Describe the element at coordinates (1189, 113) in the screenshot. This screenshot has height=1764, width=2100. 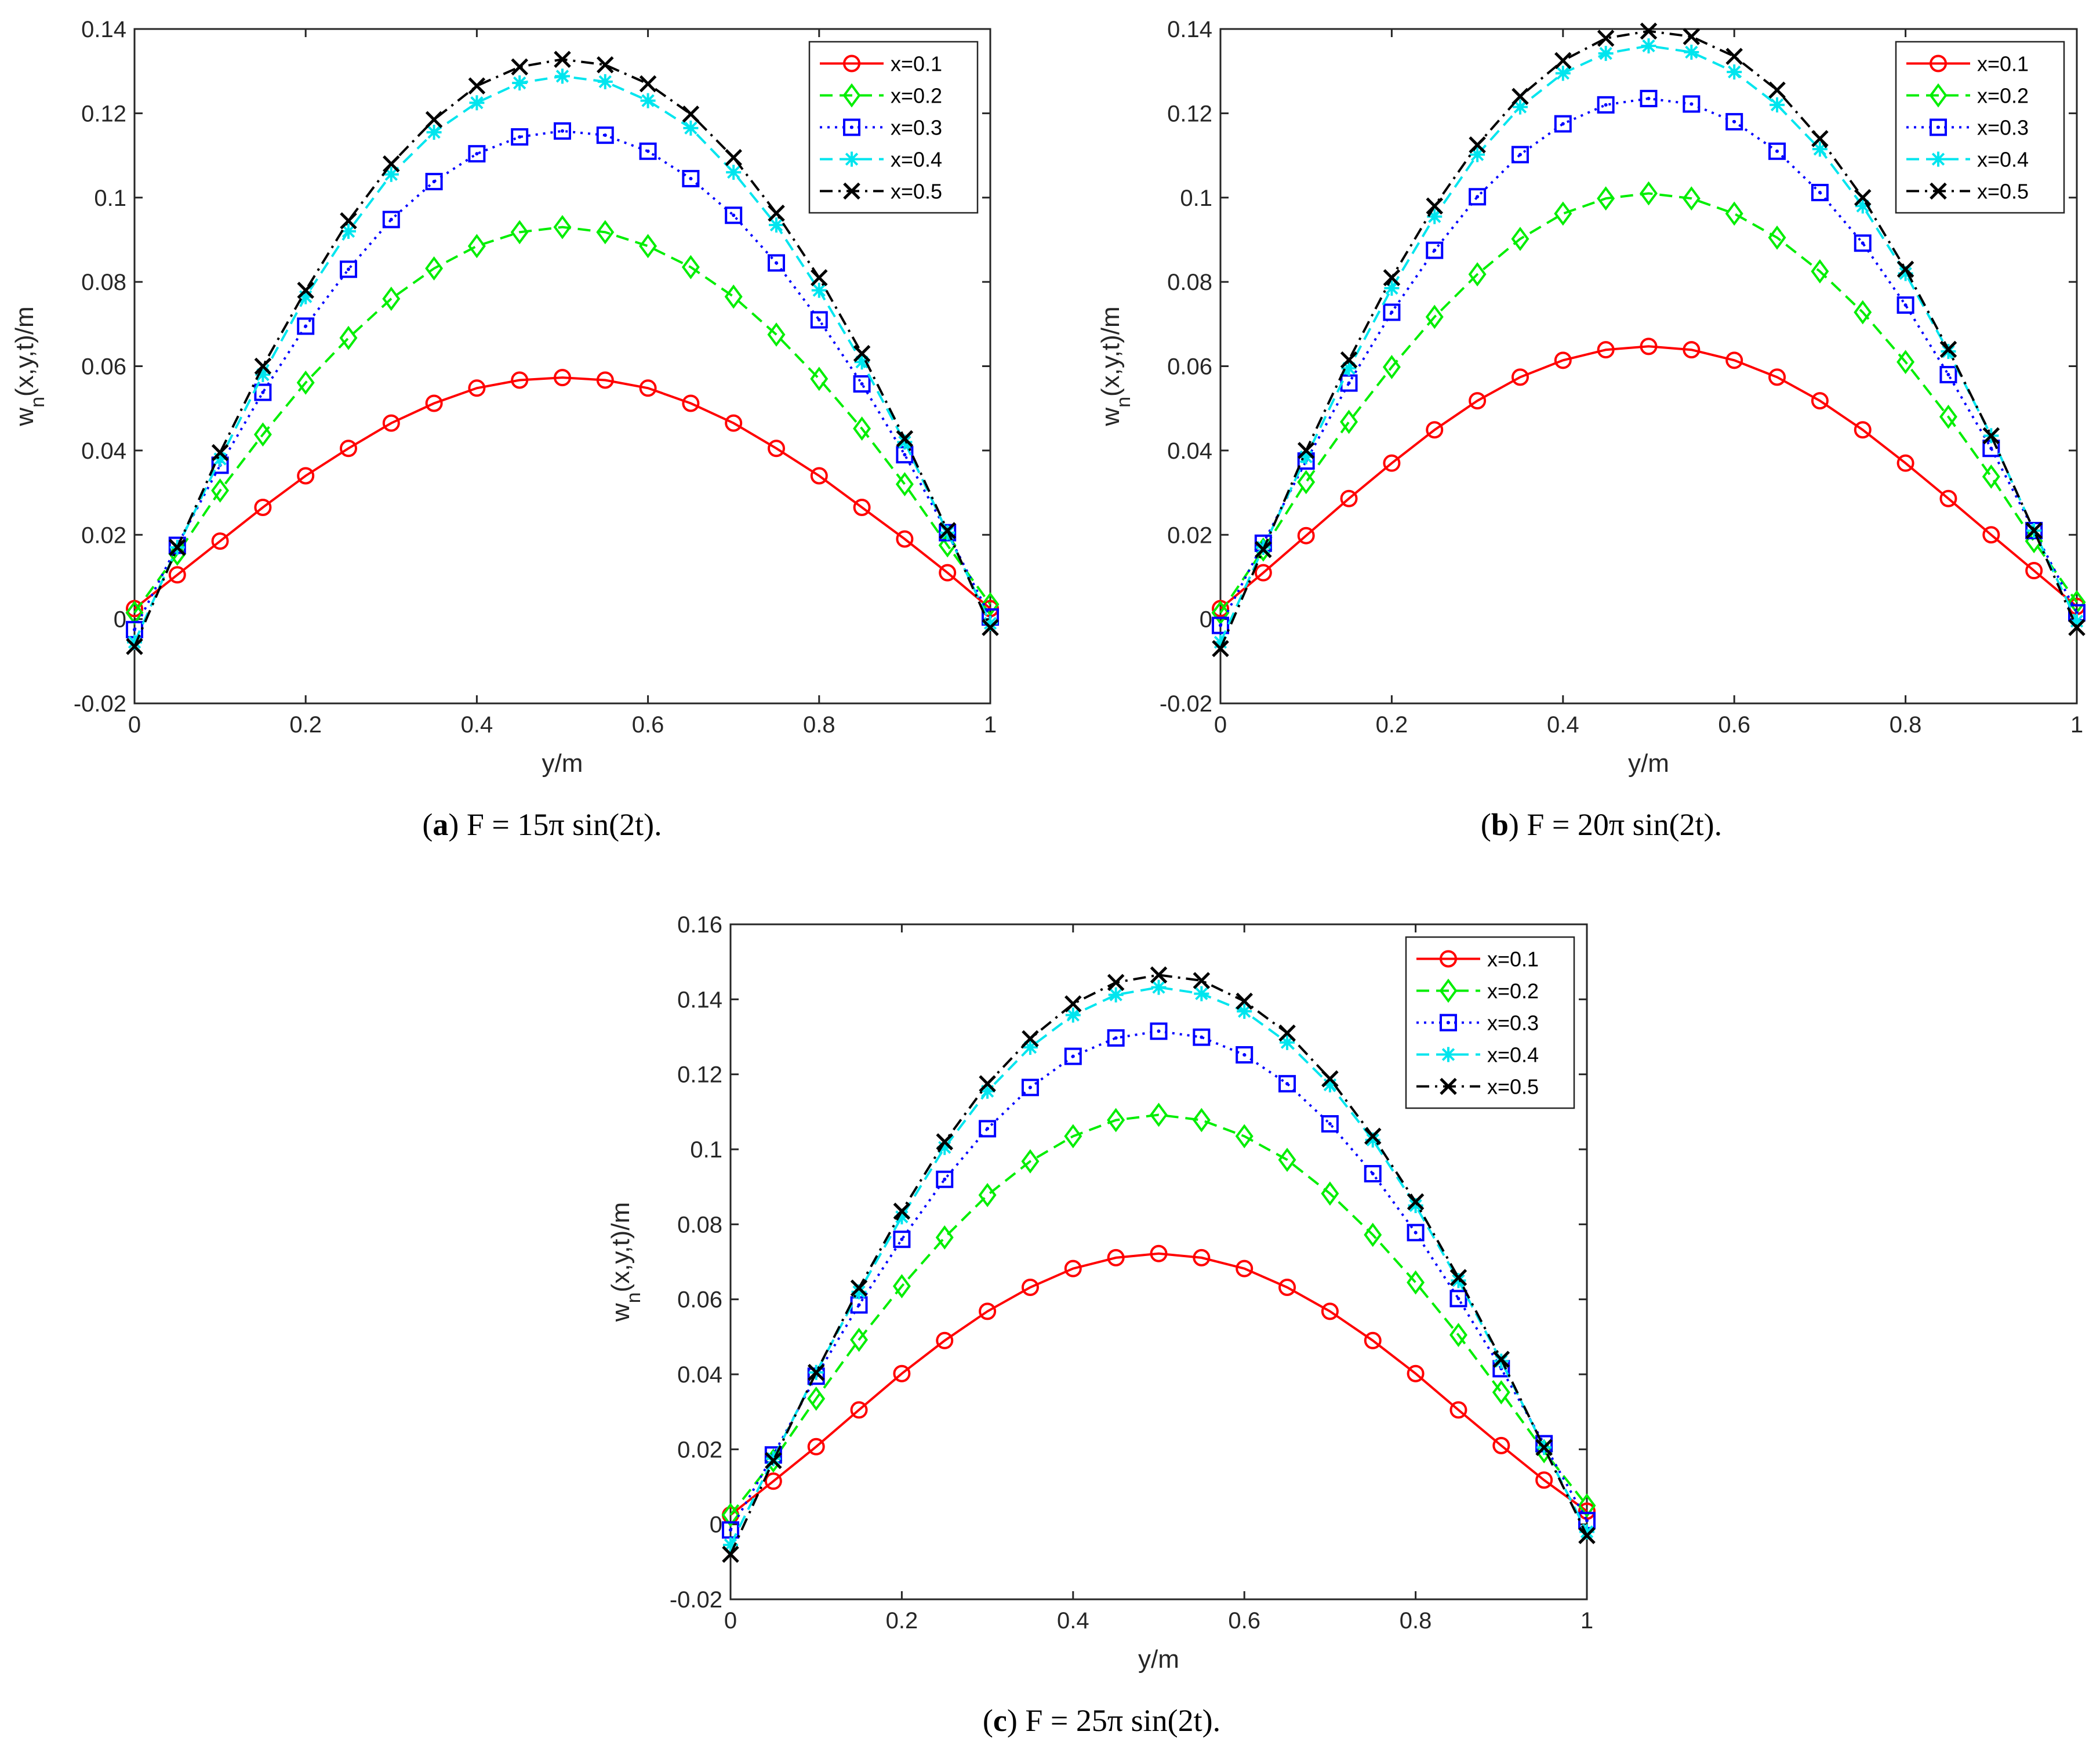
I see `y-tick-label: 0.12` at that location.